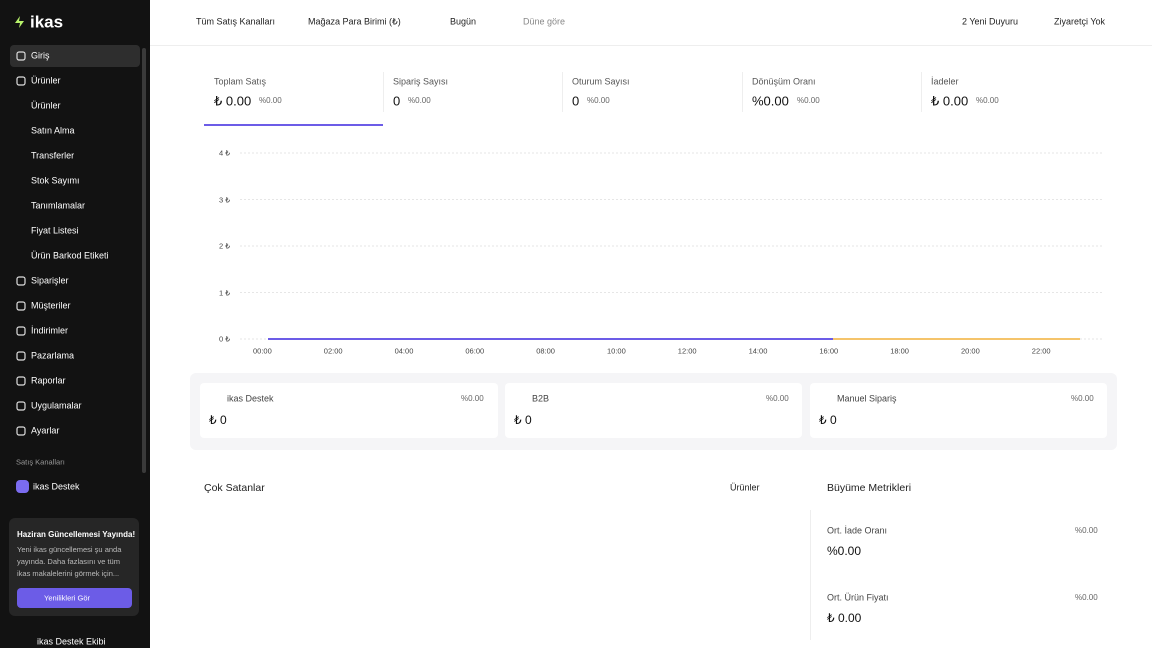 The image size is (1152, 648). I want to click on nav-item: Müşteriler, so click(51, 305).